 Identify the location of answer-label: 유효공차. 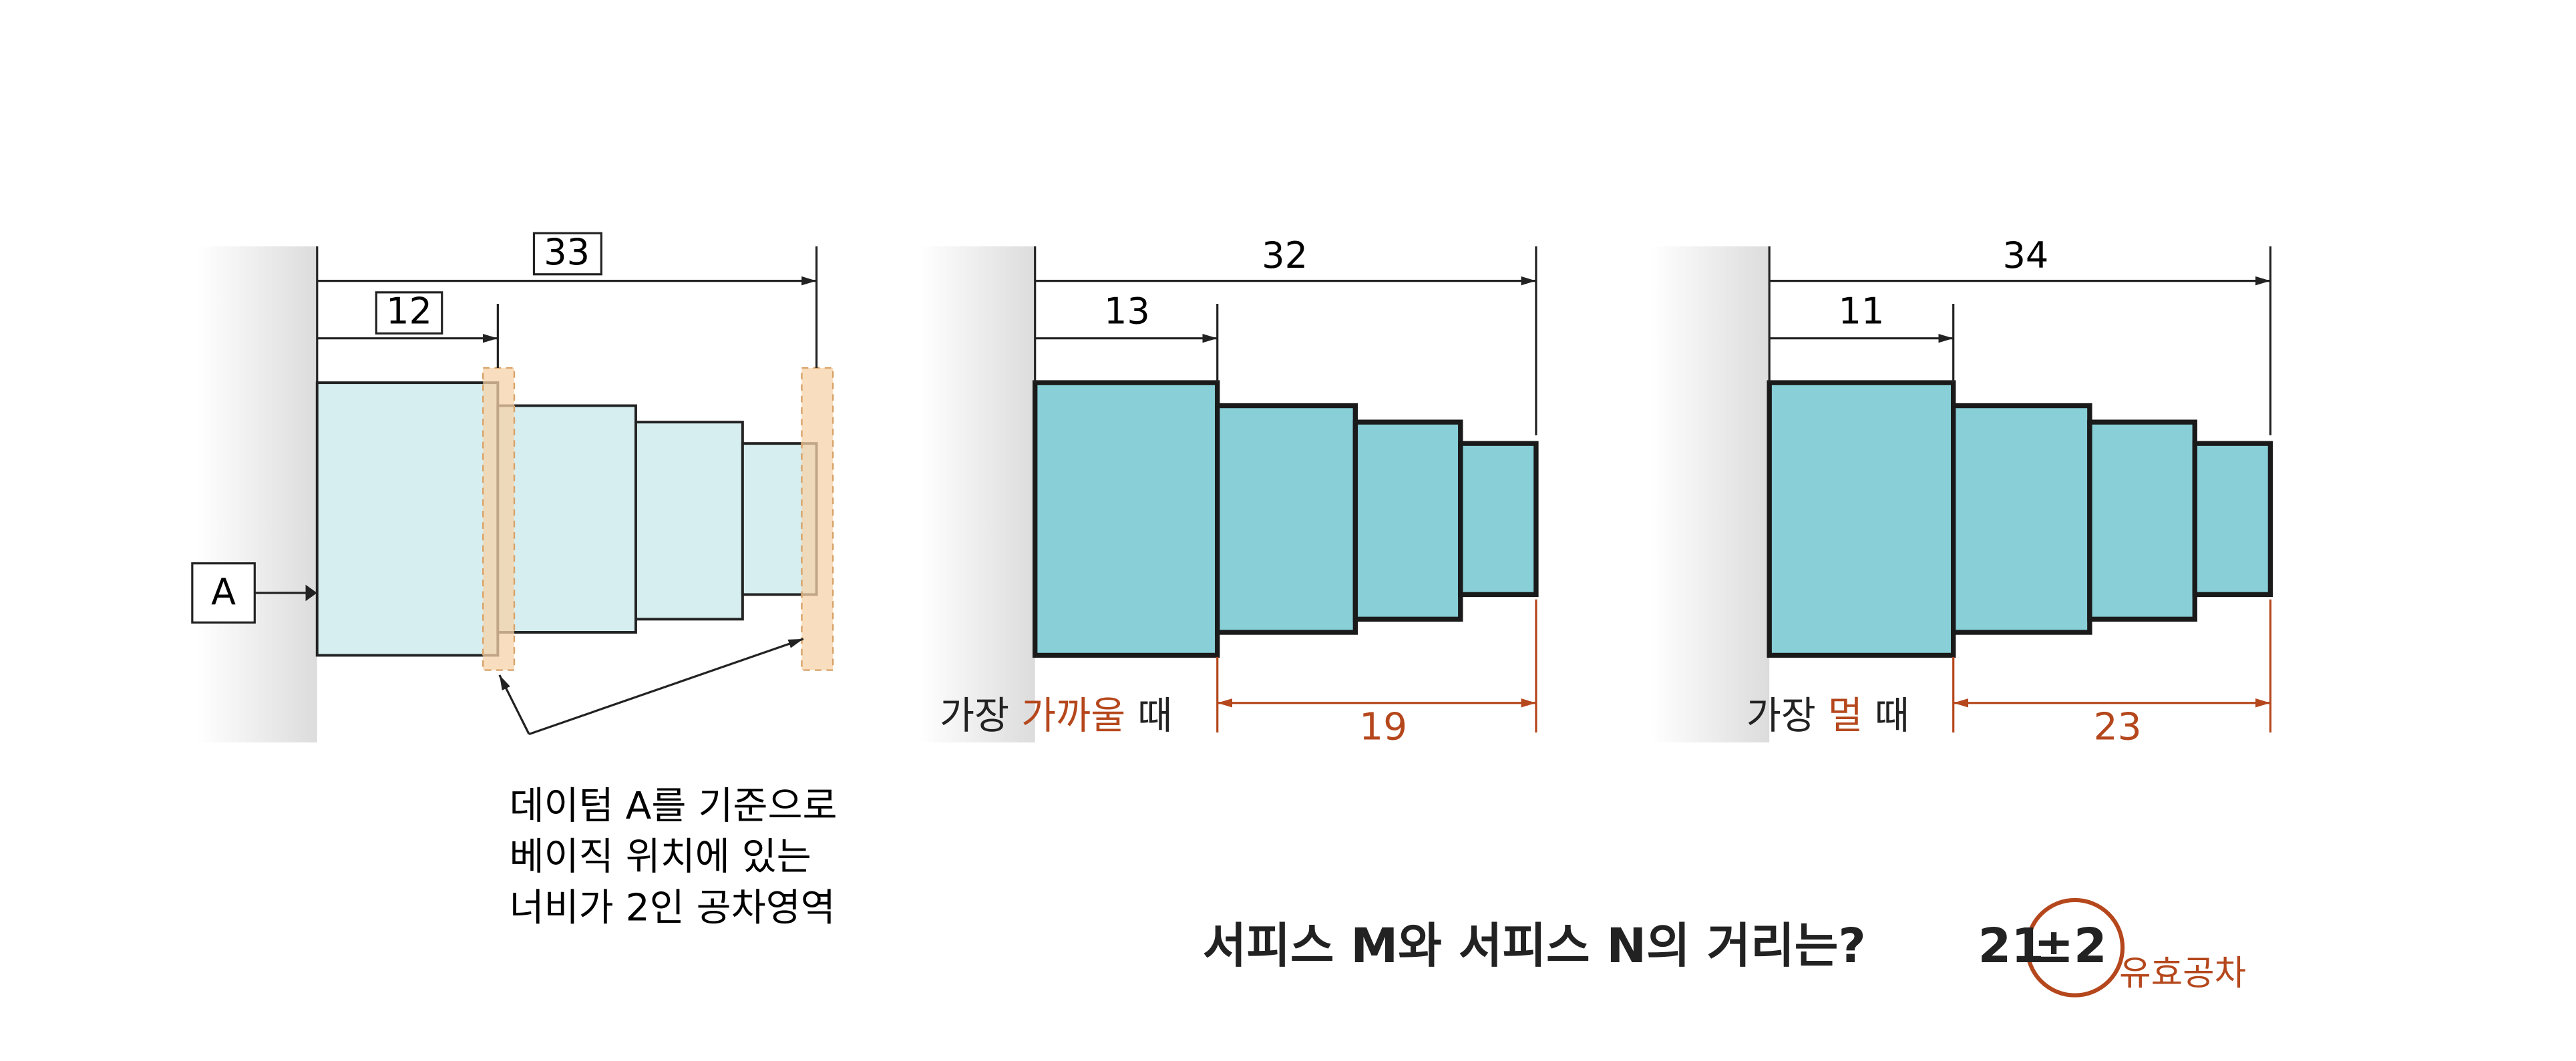
(2182, 974).